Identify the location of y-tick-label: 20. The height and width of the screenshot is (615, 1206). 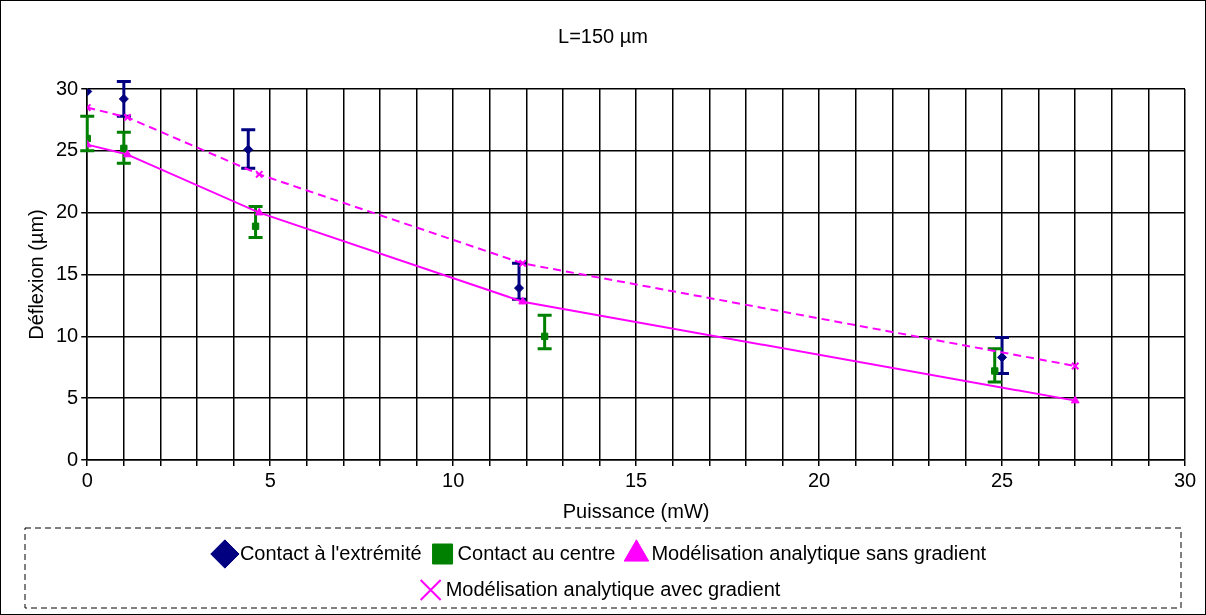
(67, 211).